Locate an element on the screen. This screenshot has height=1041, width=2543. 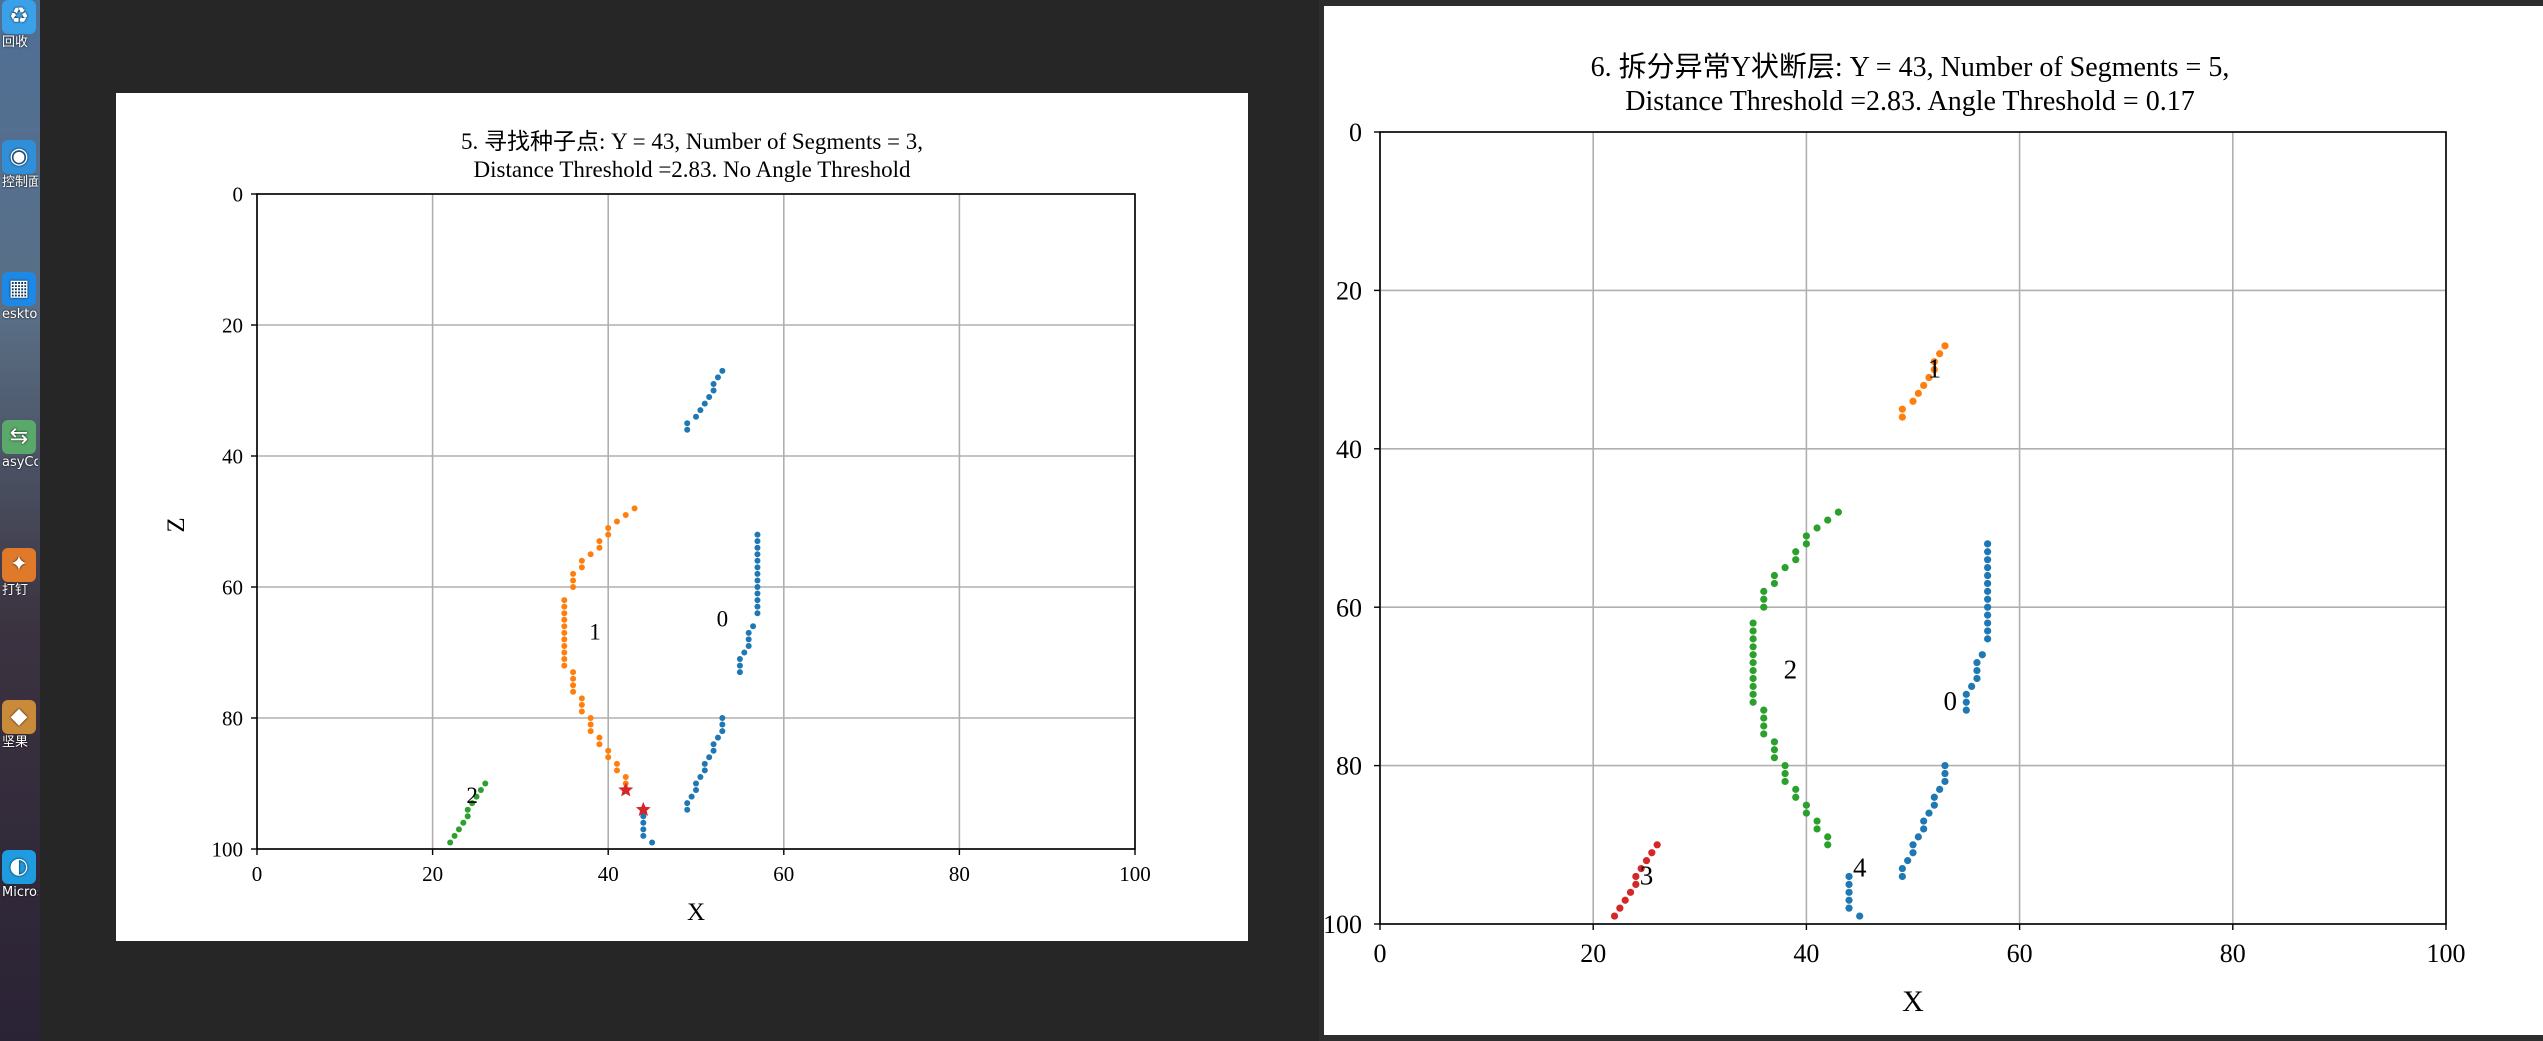
desktop-shortcut-label: eskto 快捷方 is located at coordinates (20, 314).